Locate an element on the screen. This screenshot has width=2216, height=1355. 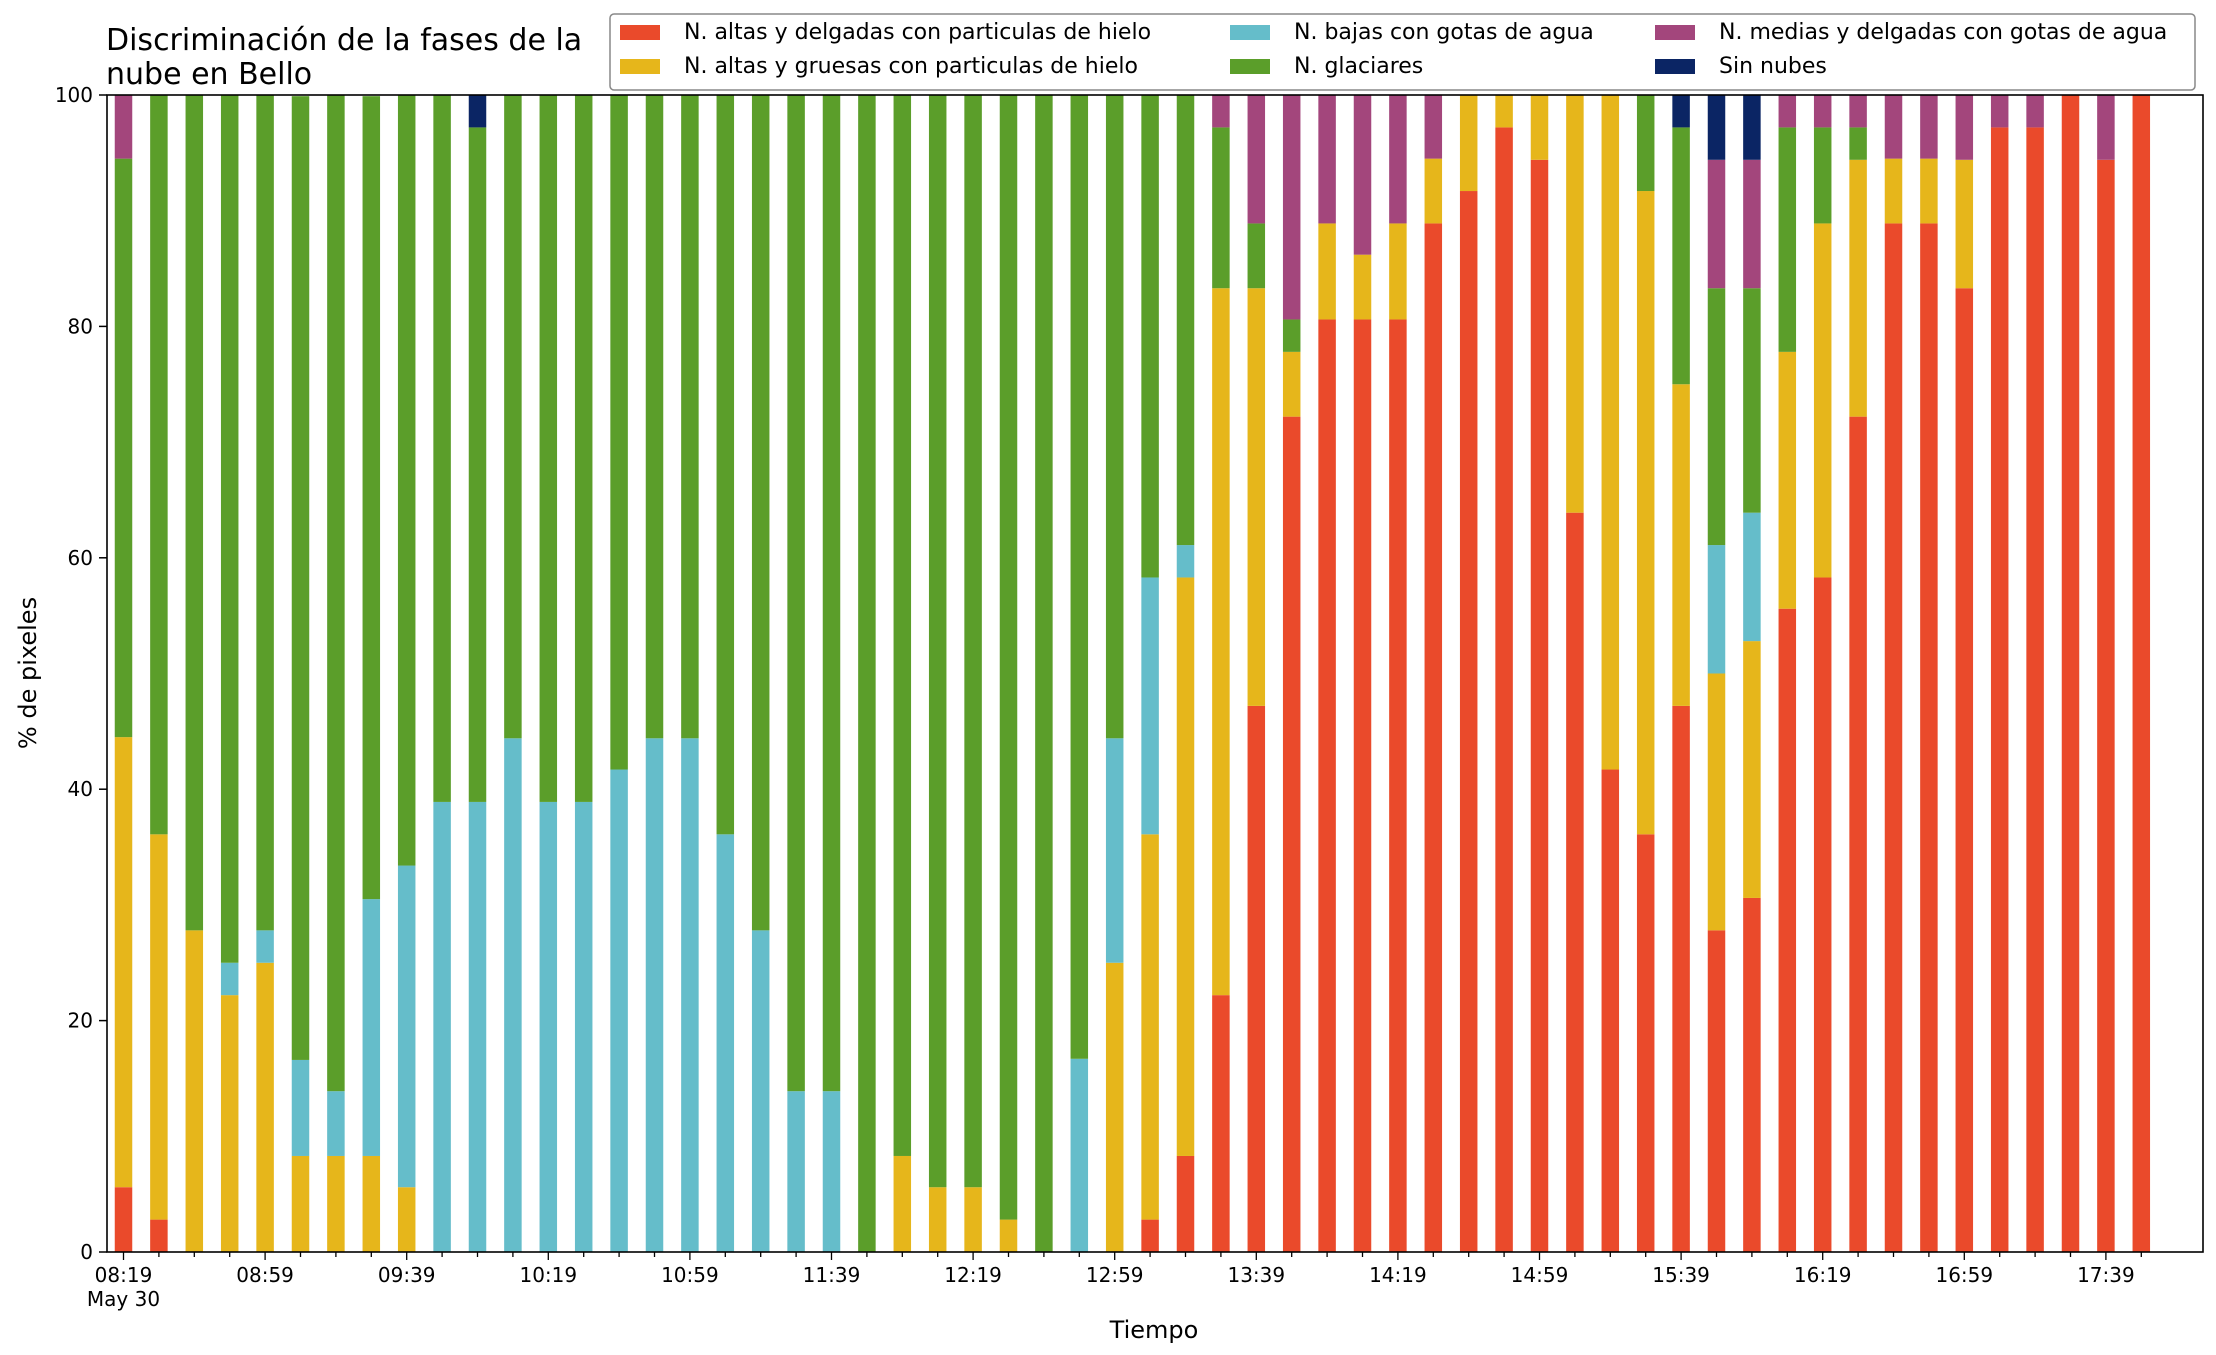
x-tick-label-10: 14:59 is located at coordinates (1540, 1275).